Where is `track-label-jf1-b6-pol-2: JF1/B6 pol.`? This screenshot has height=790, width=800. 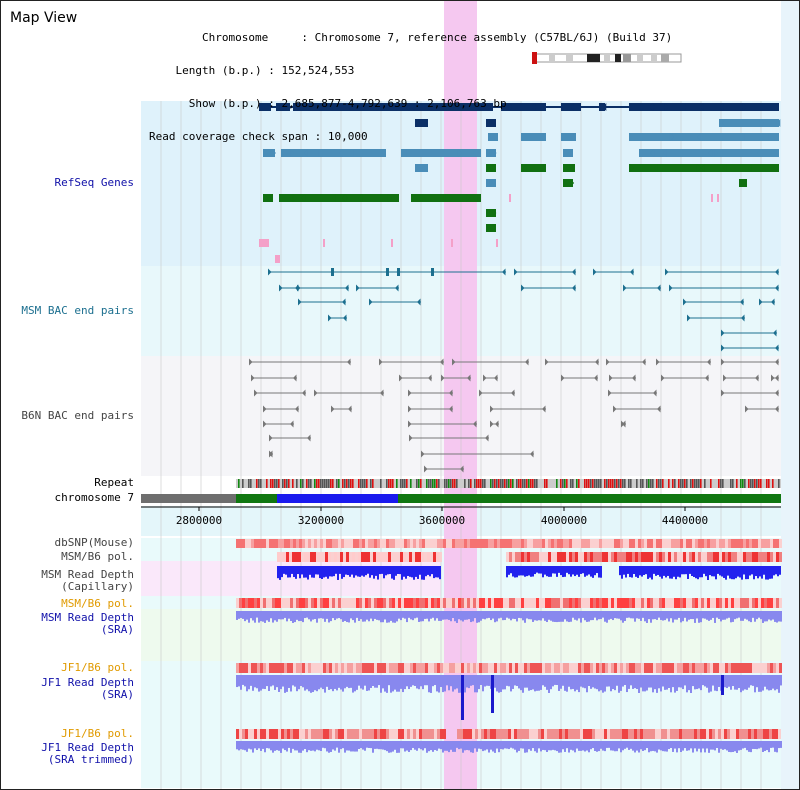
track-label-jf1-b6-pol-2: JF1/B6 pol. is located at coordinates (97, 733).